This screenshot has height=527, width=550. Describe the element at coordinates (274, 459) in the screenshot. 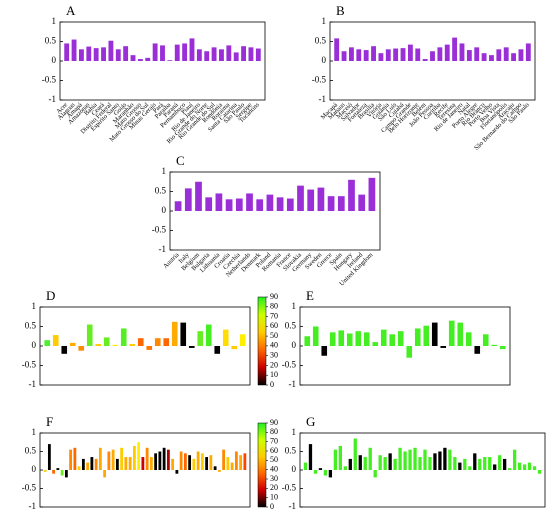

I see `colorbar-tick-label: 50` at that location.